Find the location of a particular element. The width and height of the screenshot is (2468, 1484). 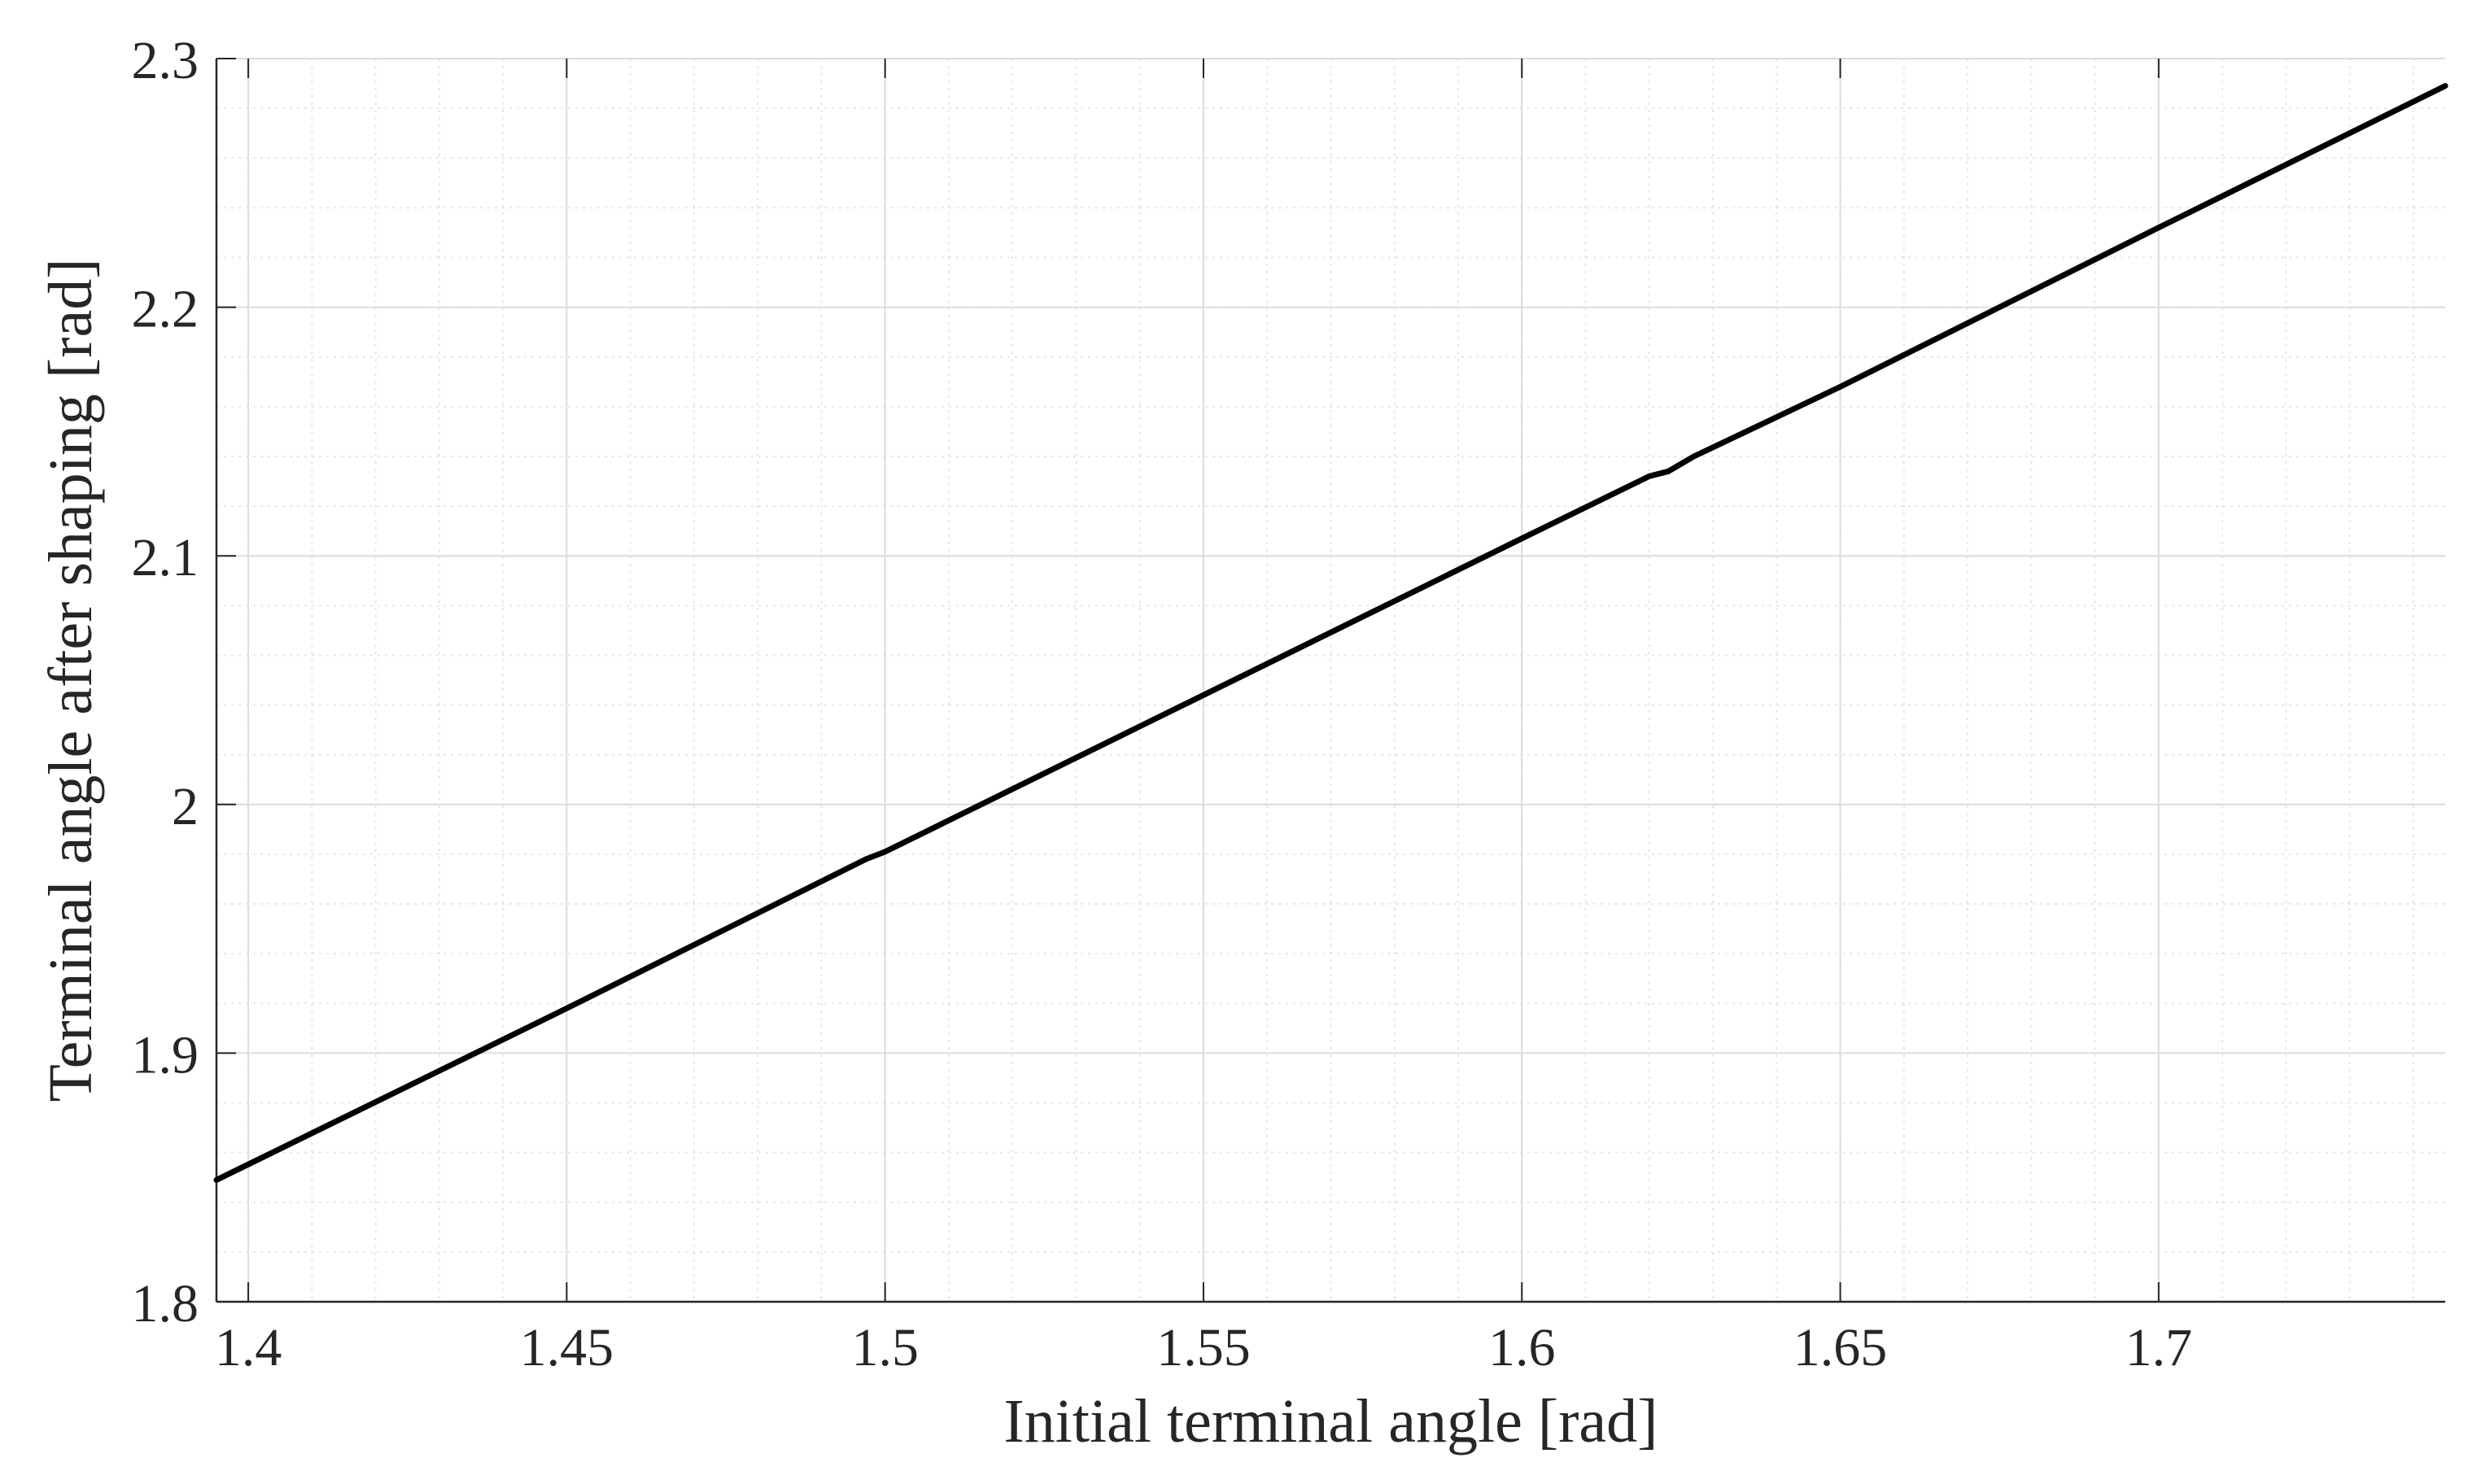

x-tick-label: 1.6 is located at coordinates (1522, 1348).